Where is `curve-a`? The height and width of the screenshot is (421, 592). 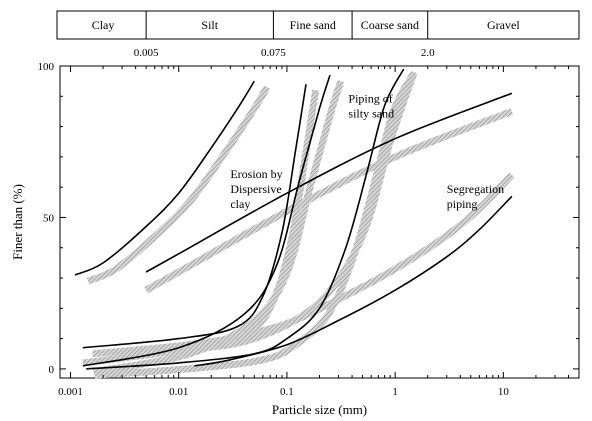
curve-a is located at coordinates (164, 178).